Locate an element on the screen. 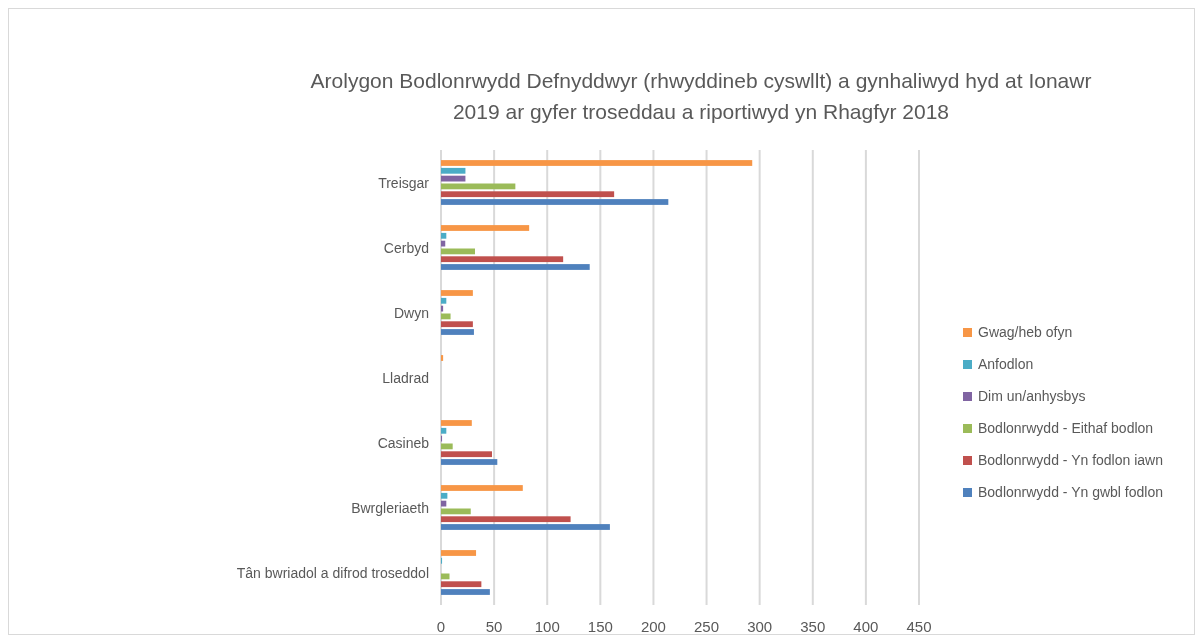  y-tick-label: Cerbyd is located at coordinates (406, 247).